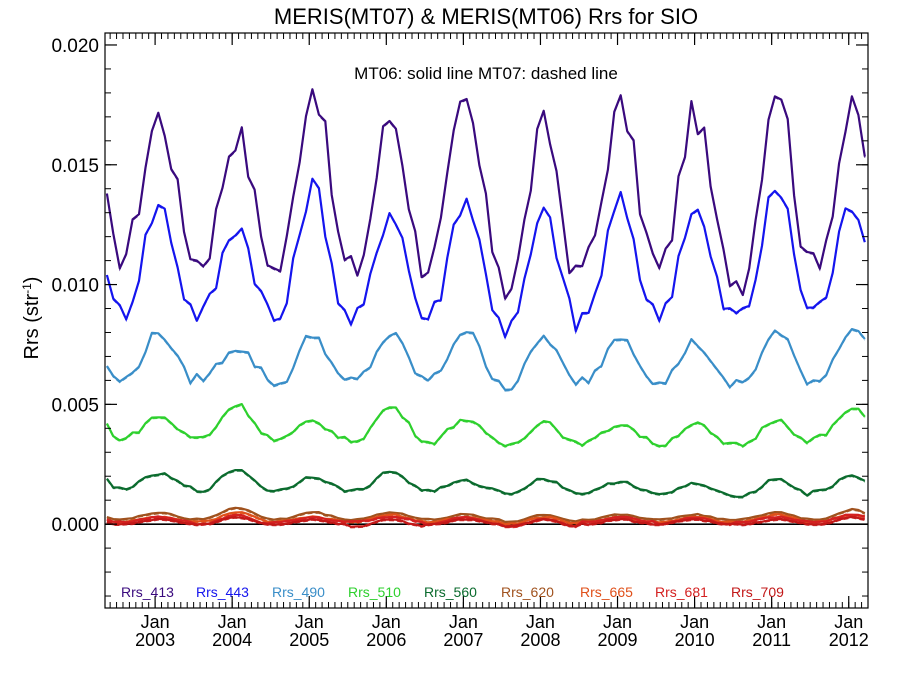 This screenshot has height=675, width=900. What do you see at coordinates (298, 592) in the screenshot?
I see `legend-entry-rrs_490: Rrs_490` at bounding box center [298, 592].